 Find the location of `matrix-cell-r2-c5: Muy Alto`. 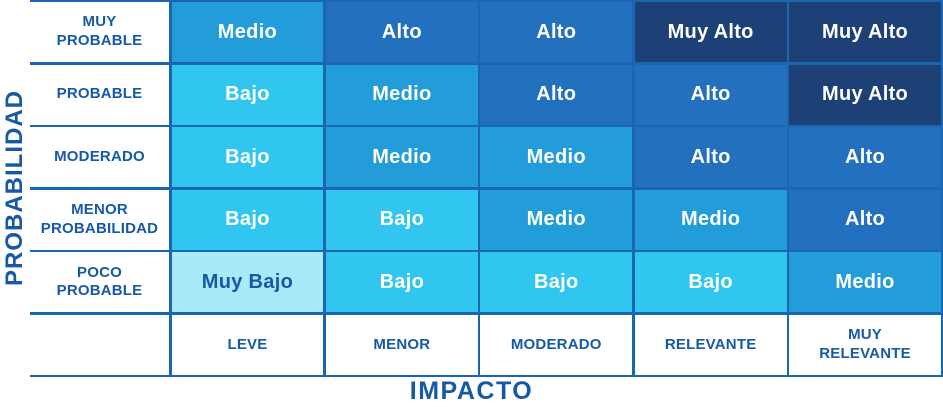

matrix-cell-r2-c5: Muy Alto is located at coordinates (865, 94).